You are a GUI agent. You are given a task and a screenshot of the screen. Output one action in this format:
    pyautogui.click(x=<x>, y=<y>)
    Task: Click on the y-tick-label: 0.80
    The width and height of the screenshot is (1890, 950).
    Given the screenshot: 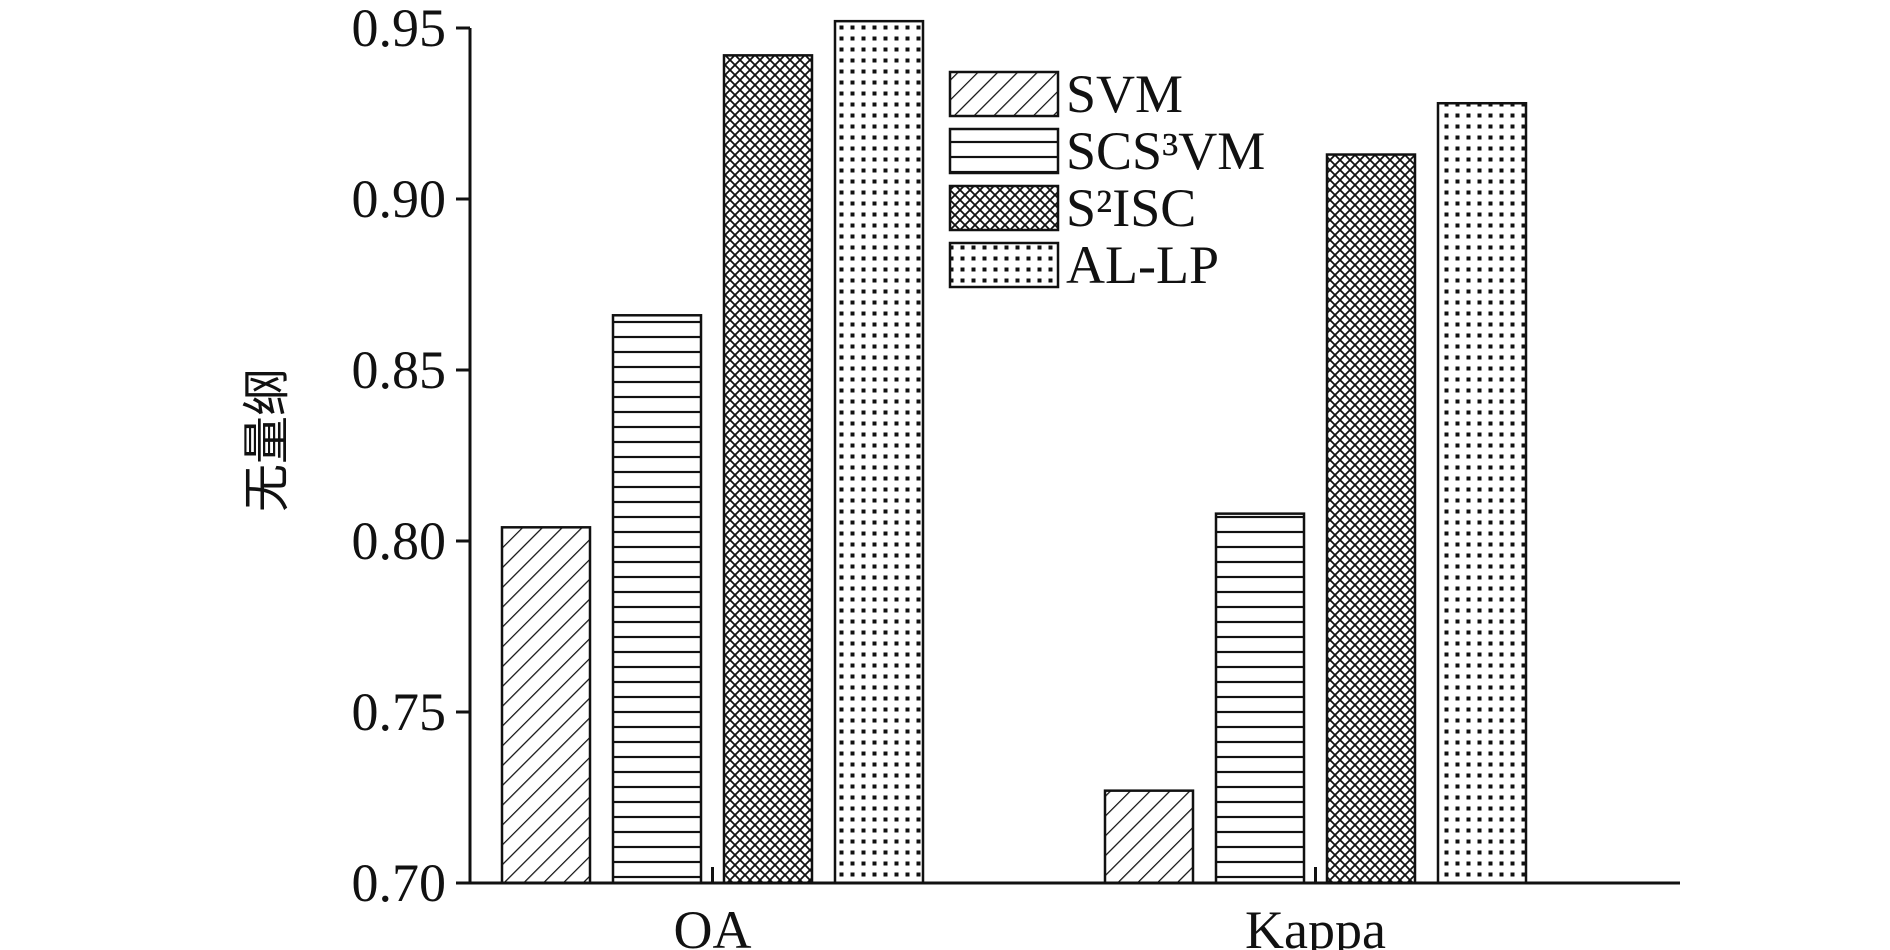 What is the action you would take?
    pyautogui.click(x=399, y=541)
    